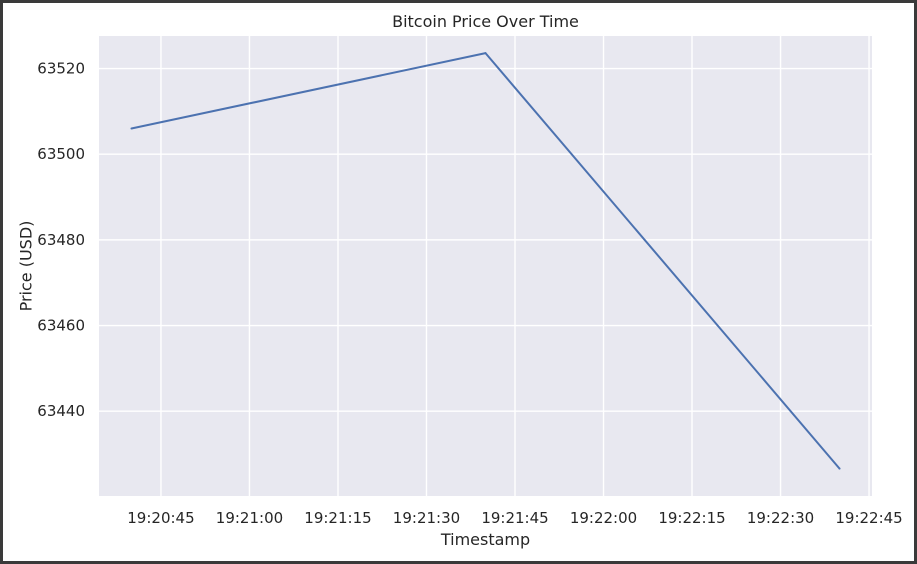  Describe the element at coordinates (249, 518) in the screenshot. I see `x-tick-label: 19:21:00` at that location.